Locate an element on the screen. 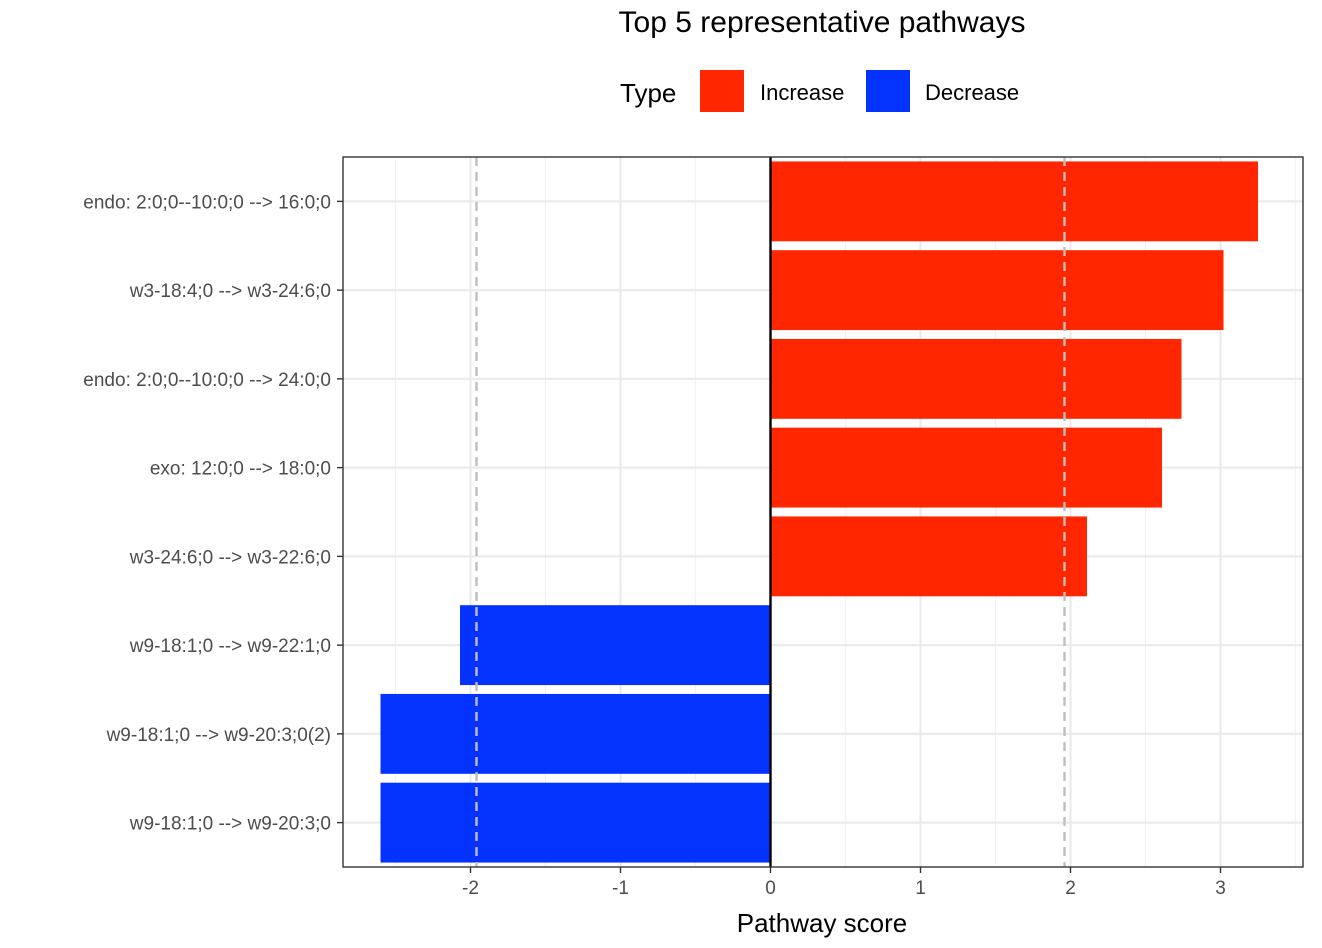 This screenshot has height=948, width=1322. y-tick-label: w3-24:6;0 --> w3-22:6;0 is located at coordinates (230, 557).